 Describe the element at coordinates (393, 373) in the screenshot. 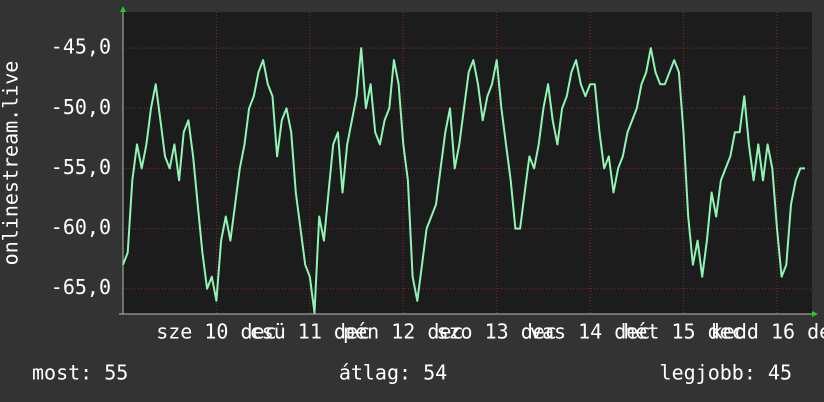

I see `stat: átlag: 54` at that location.